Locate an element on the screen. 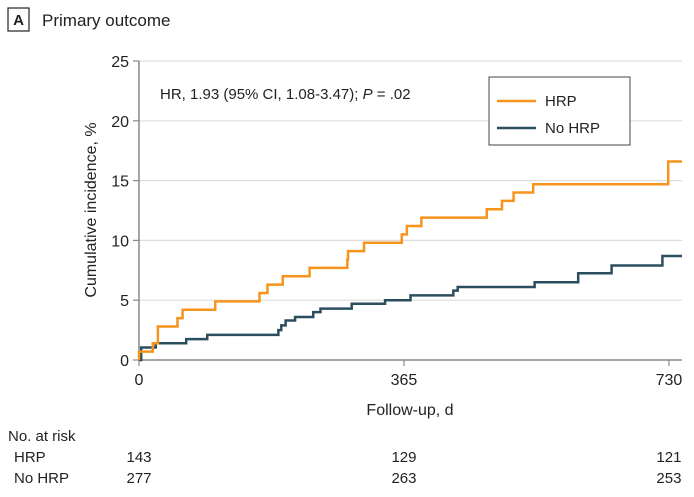 The height and width of the screenshot is (497, 694). y-tick-label: 5 is located at coordinates (124, 301).